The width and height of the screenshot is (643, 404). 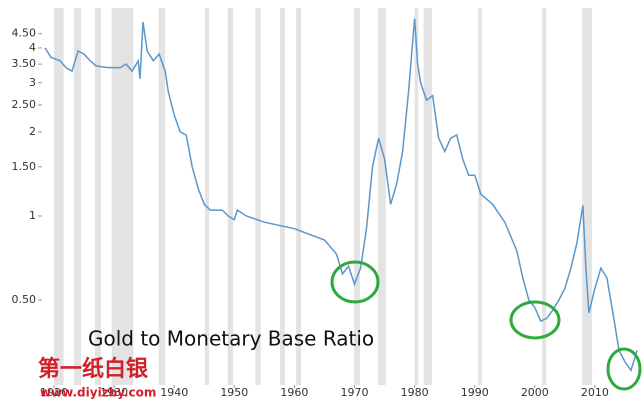 What do you see at coordinates (98, 393) in the screenshot?
I see `watermark: www.diyizby.com` at bounding box center [98, 393].